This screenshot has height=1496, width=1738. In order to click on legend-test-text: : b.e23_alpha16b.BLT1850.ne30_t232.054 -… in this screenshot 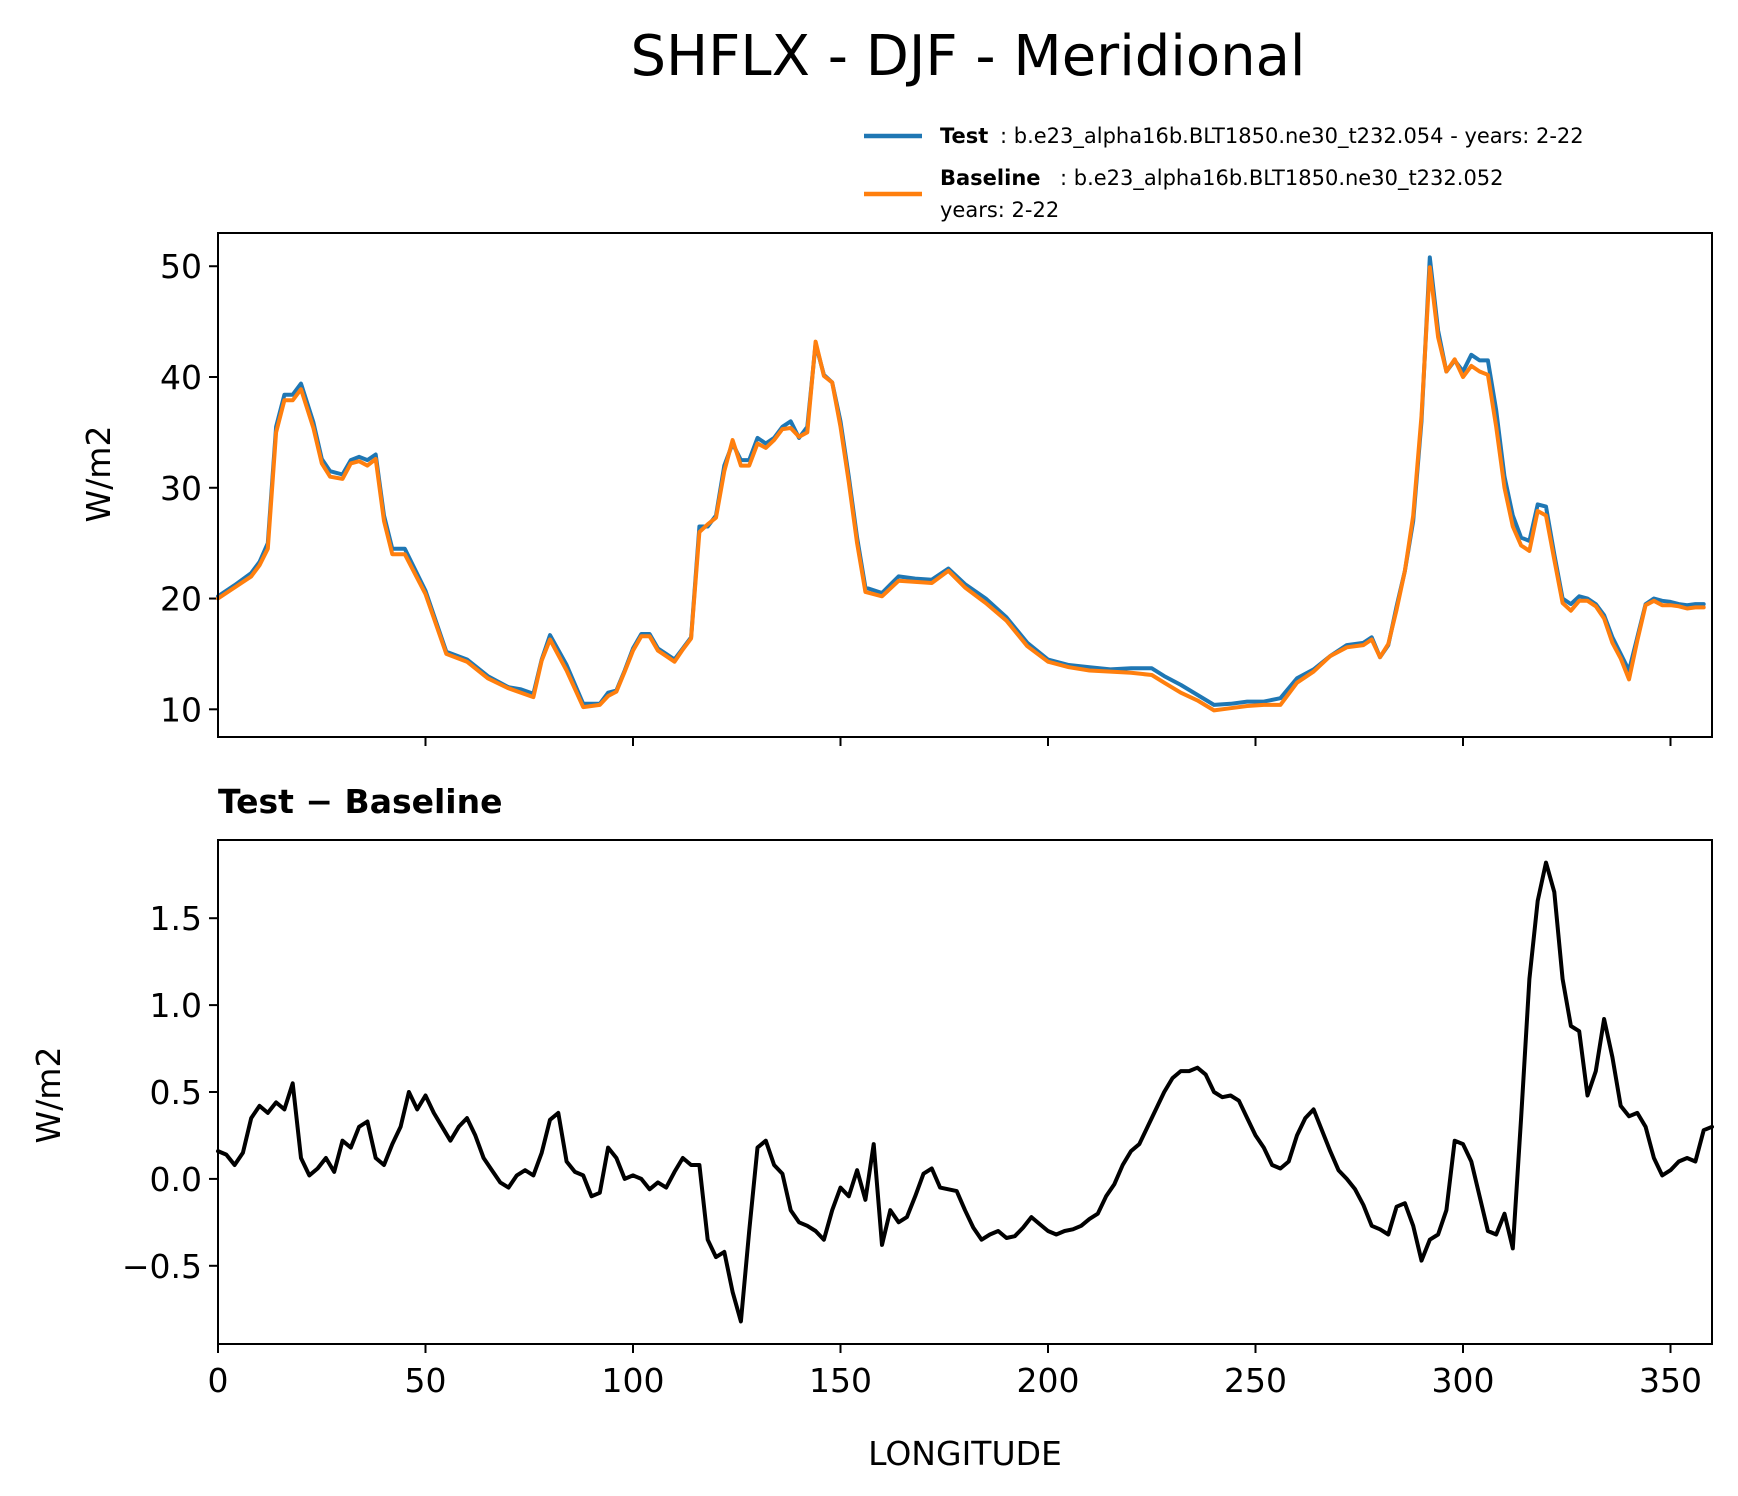, I will do `click(1292, 136)`.